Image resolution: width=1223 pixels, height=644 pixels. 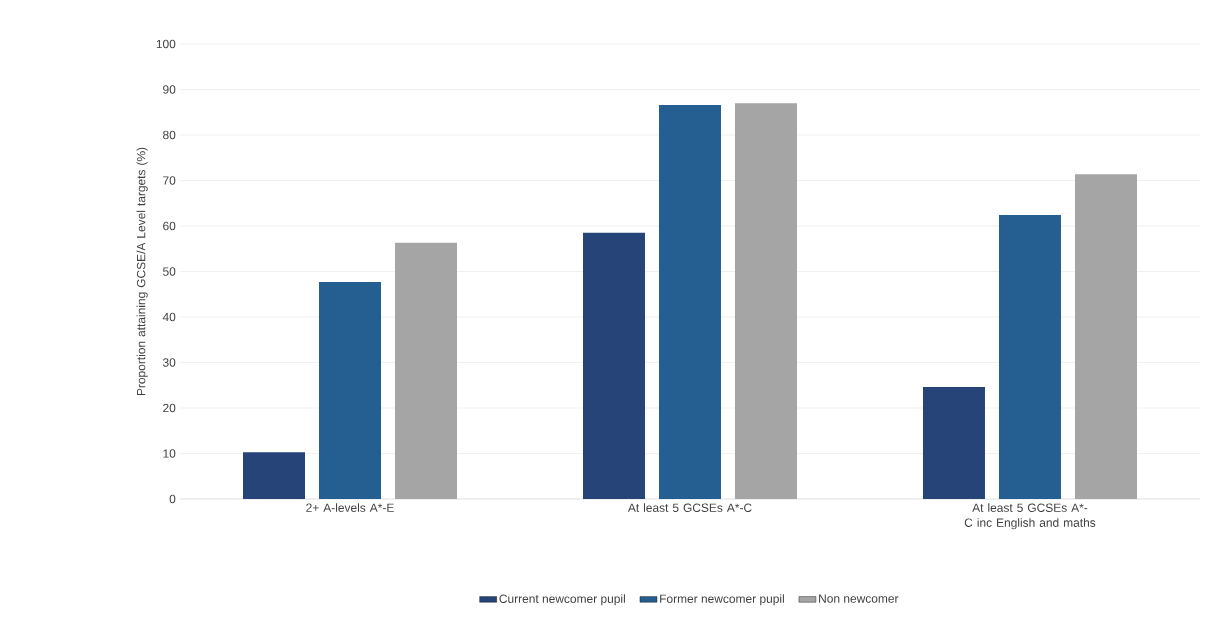 I want to click on legend-label: Former newcomer pupil, so click(x=722, y=600).